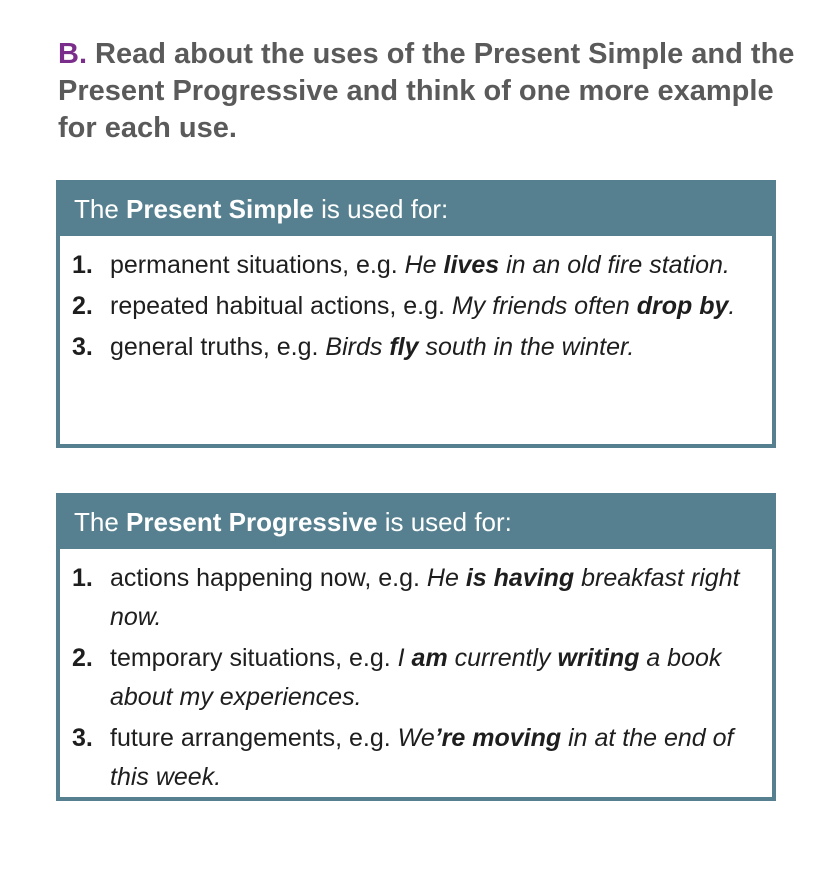  Describe the element at coordinates (544, 306) in the screenshot. I see `example-text: My friends often` at that location.